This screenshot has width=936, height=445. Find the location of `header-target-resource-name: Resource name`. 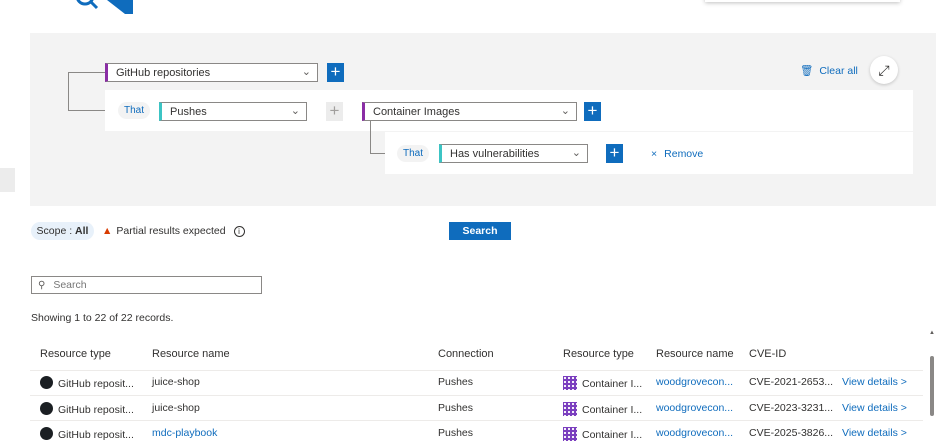

header-target-resource-name: Resource name is located at coordinates (695, 354).